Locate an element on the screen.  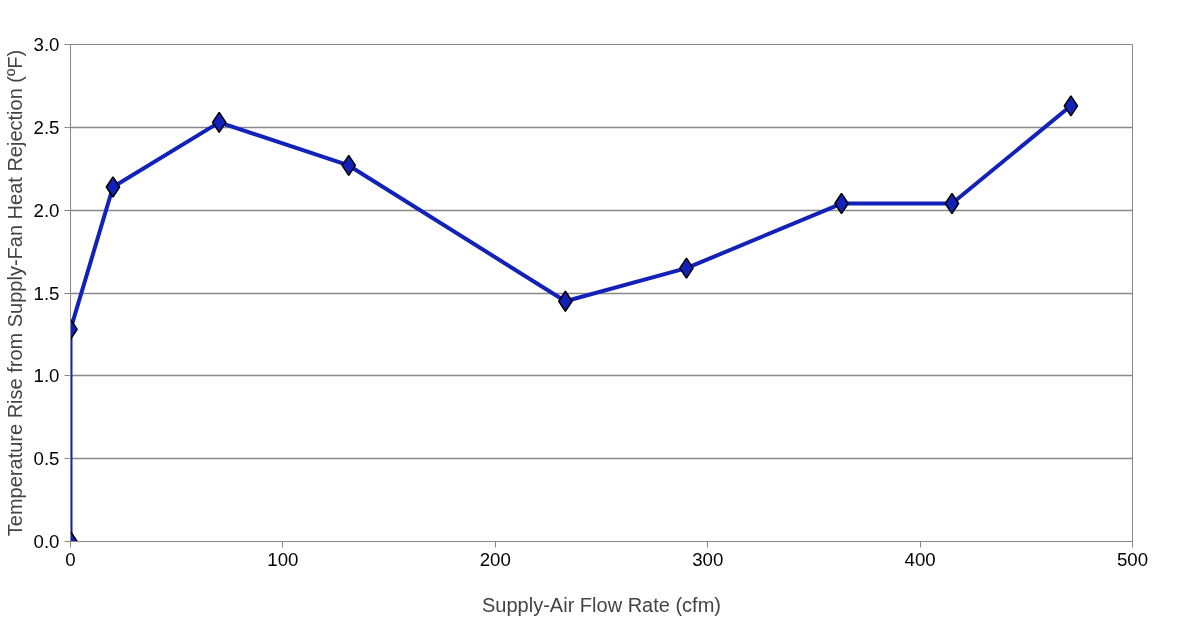
x-tick-label: 500 is located at coordinates (1132, 559).